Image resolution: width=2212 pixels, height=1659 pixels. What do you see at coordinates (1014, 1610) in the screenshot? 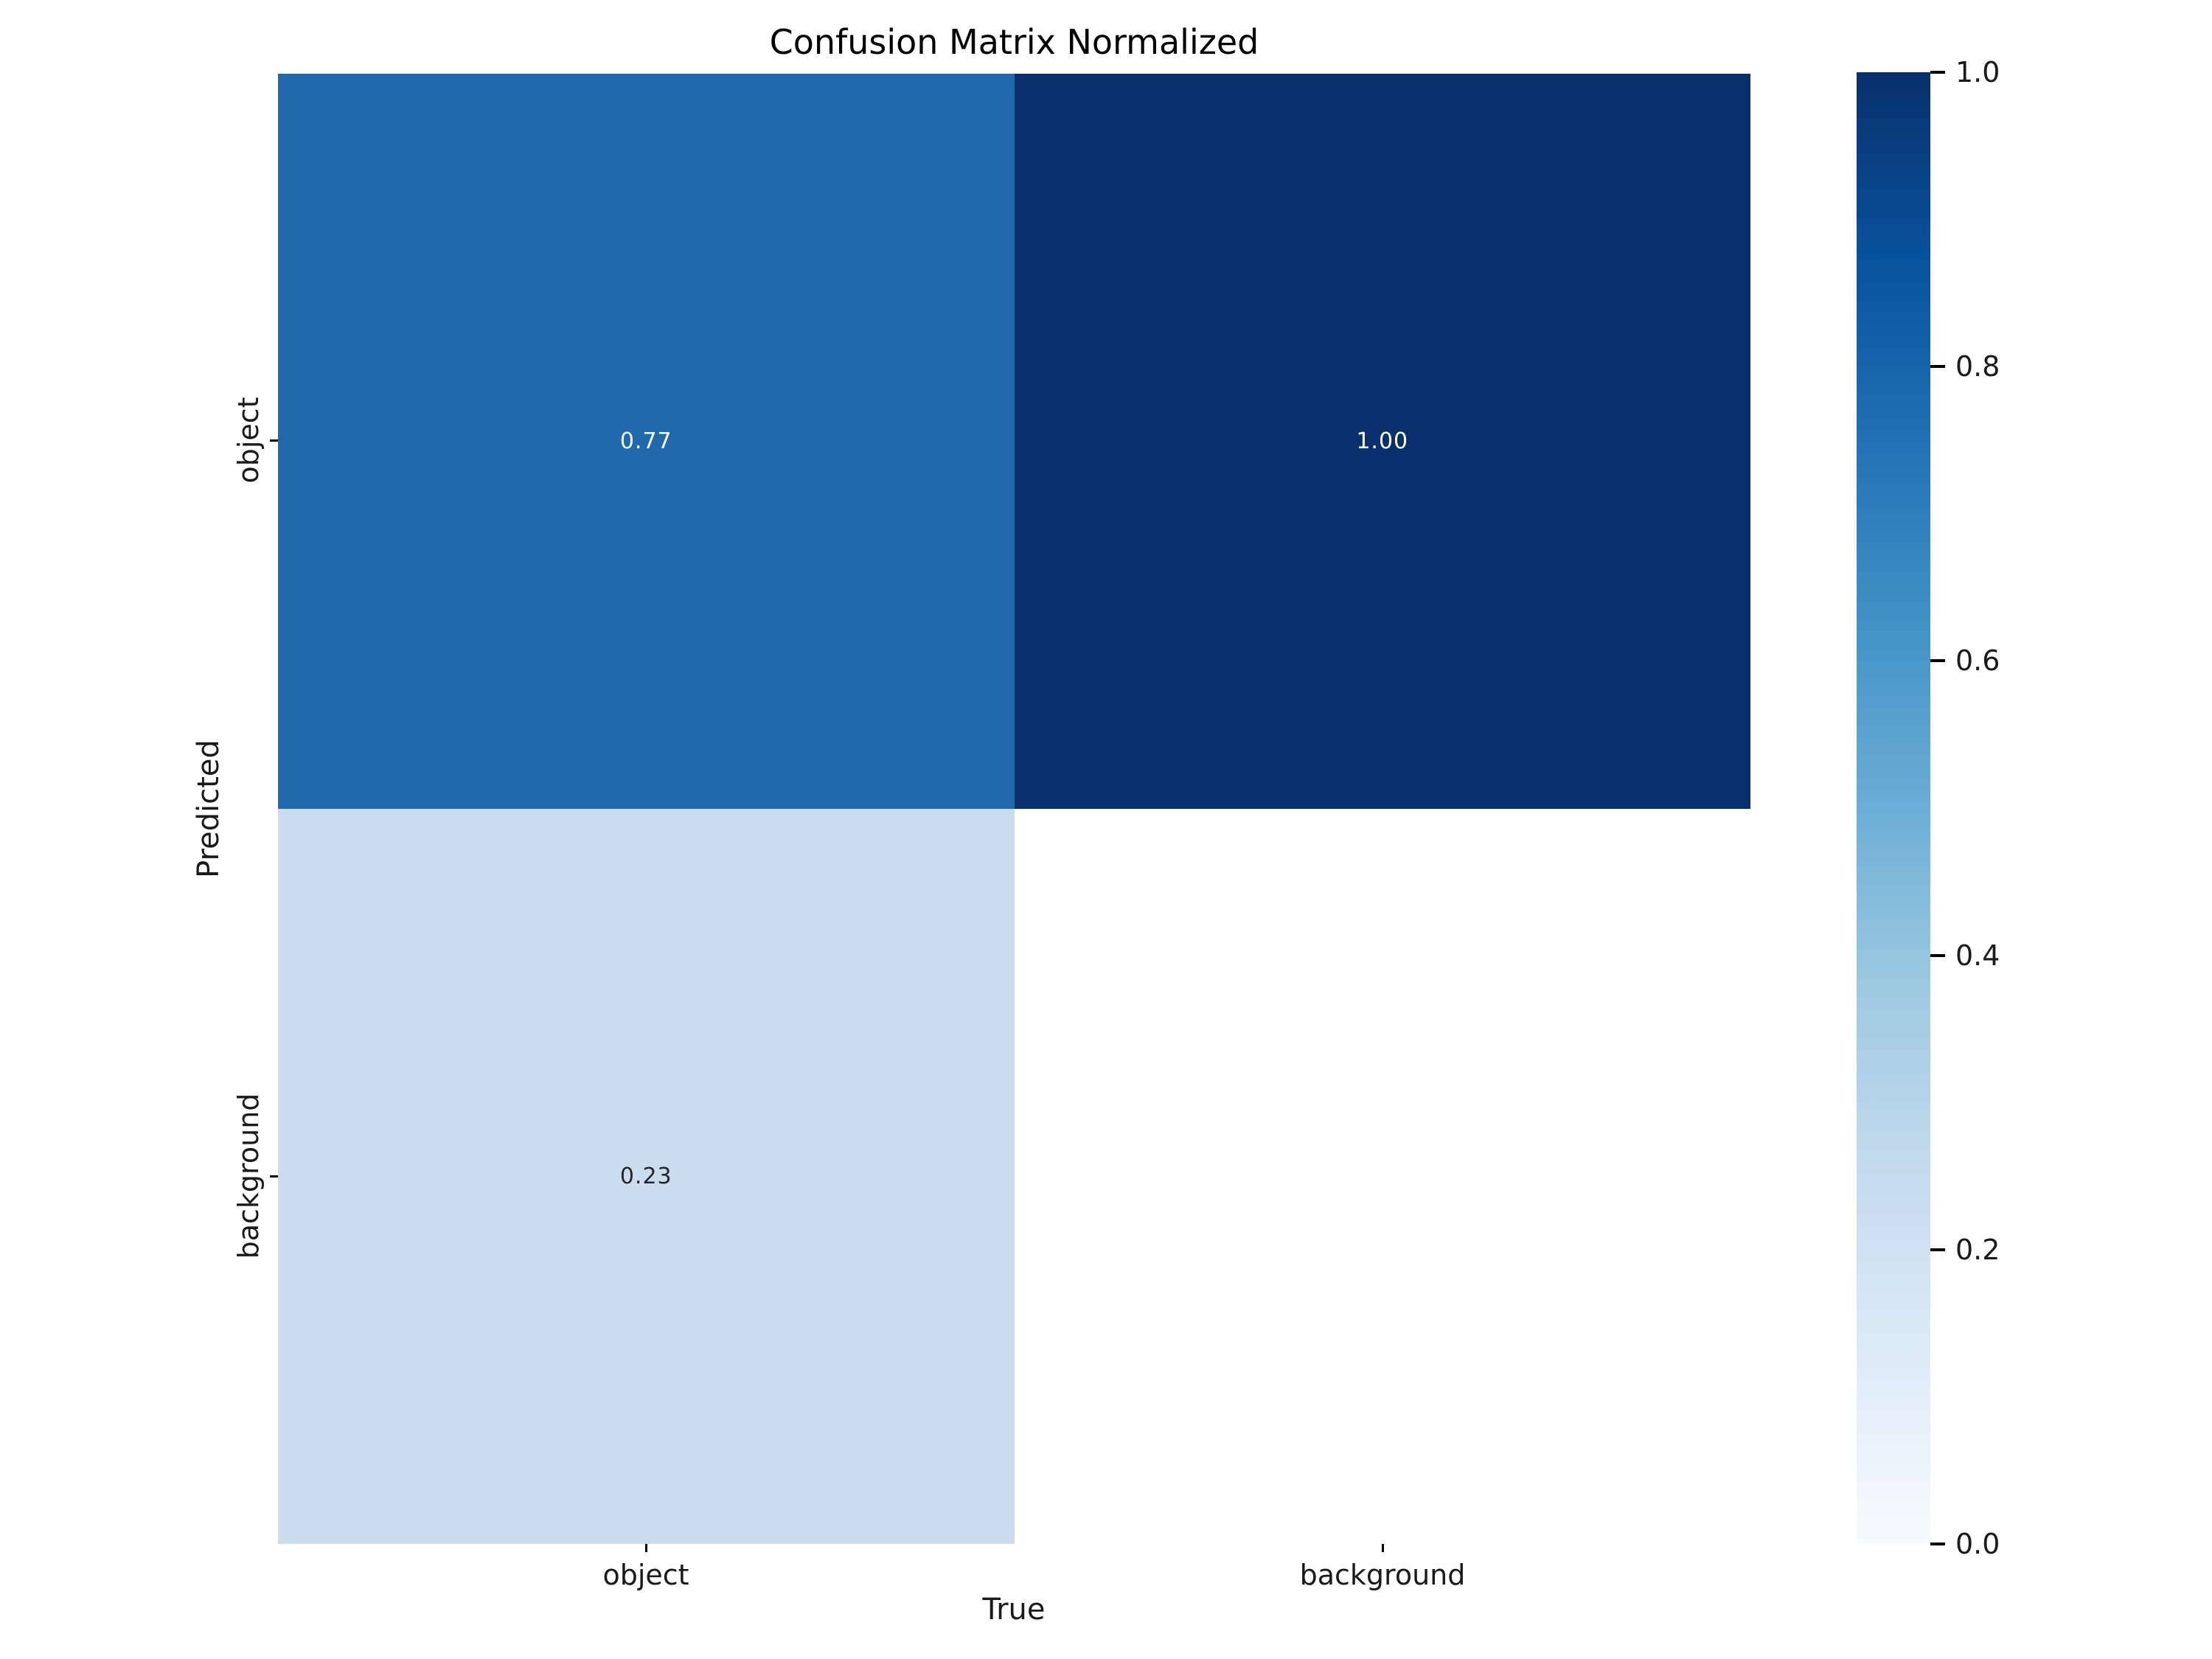
I see `x-axis-label: True` at bounding box center [1014, 1610].